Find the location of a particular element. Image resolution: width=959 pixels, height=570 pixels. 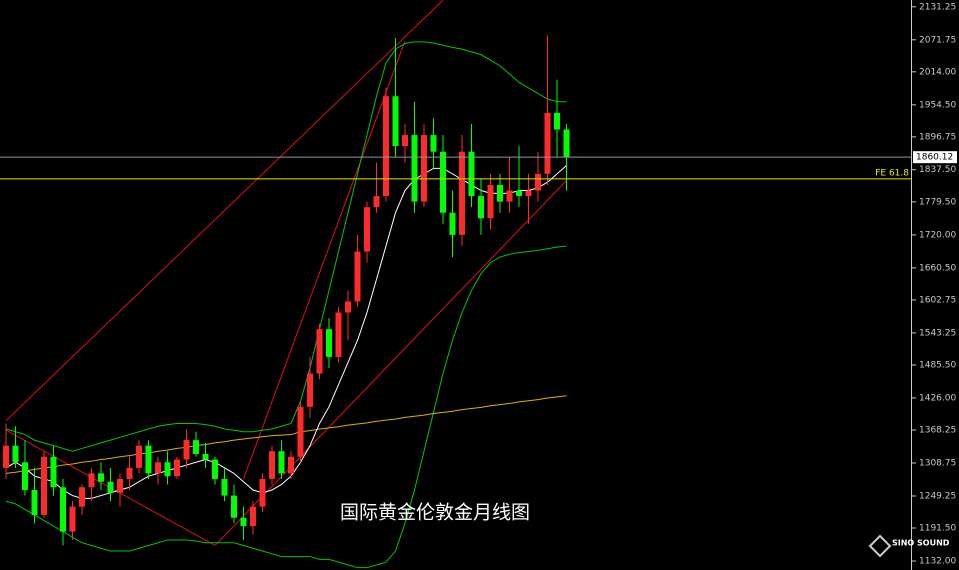

y-tick-label: 1896.75 is located at coordinates (937, 137).